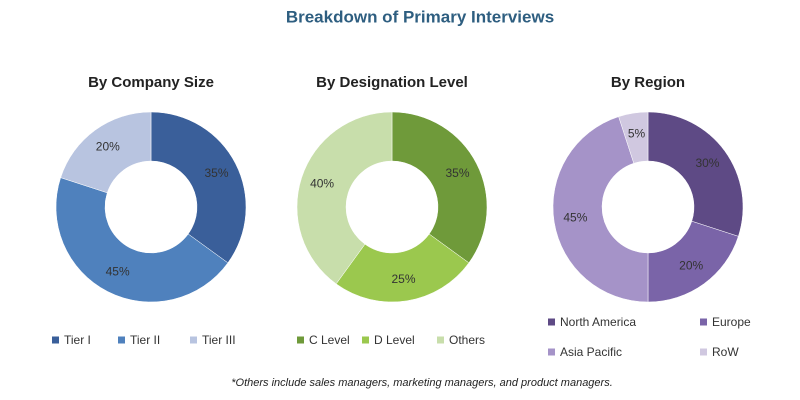 The image size is (800, 400). What do you see at coordinates (77, 340) in the screenshot?
I see `legend-label: Tier I` at bounding box center [77, 340].